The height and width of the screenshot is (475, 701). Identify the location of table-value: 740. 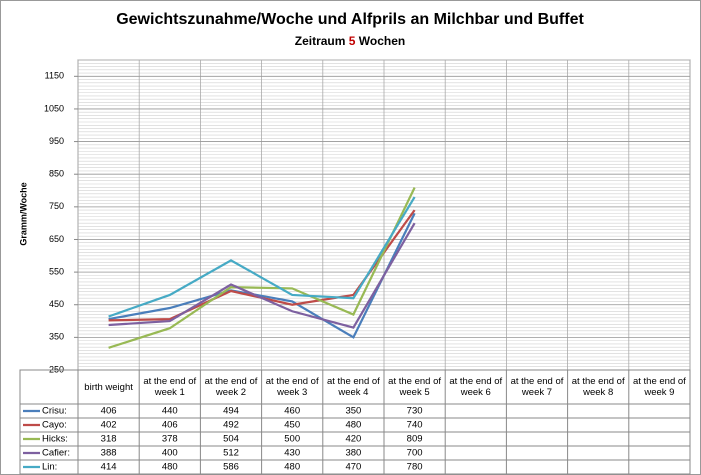
(415, 425).